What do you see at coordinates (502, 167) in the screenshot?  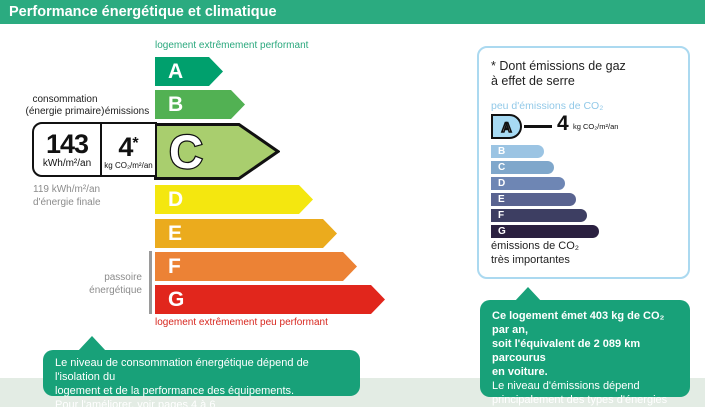 I see `co2-class-letter: C` at bounding box center [502, 167].